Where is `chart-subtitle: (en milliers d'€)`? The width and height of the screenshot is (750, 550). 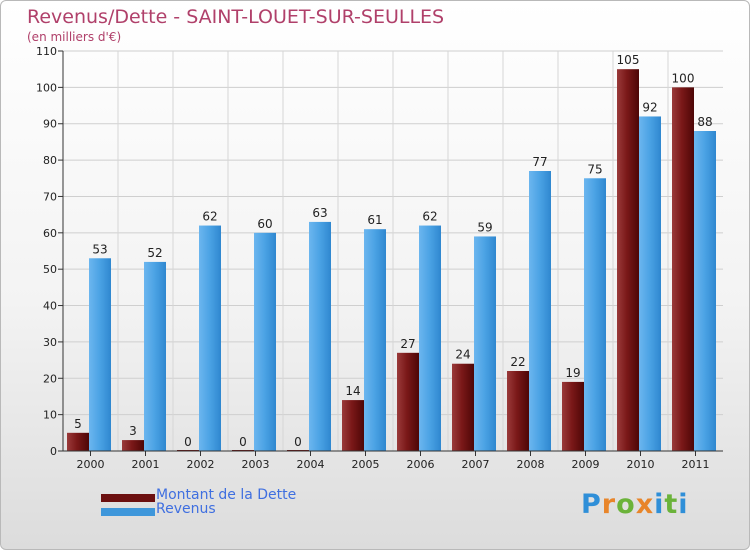
chart-subtitle: (en milliers d'€) is located at coordinates (74, 37).